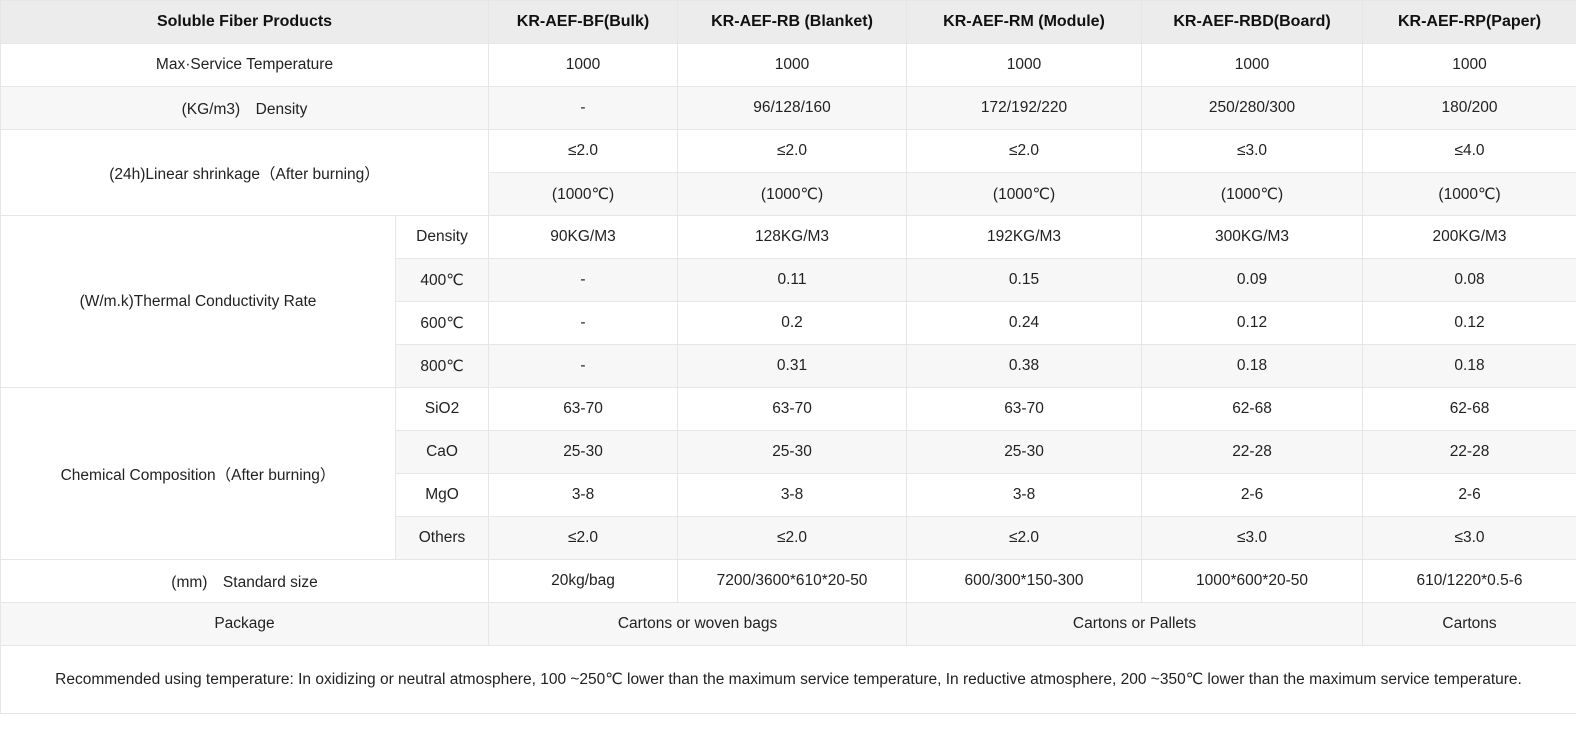 The width and height of the screenshot is (1576, 733). I want to click on row-shrinkage-temp: (1000℃) (1000℃) (1000℃) (1000℃) (1000℃), so click(788, 194).